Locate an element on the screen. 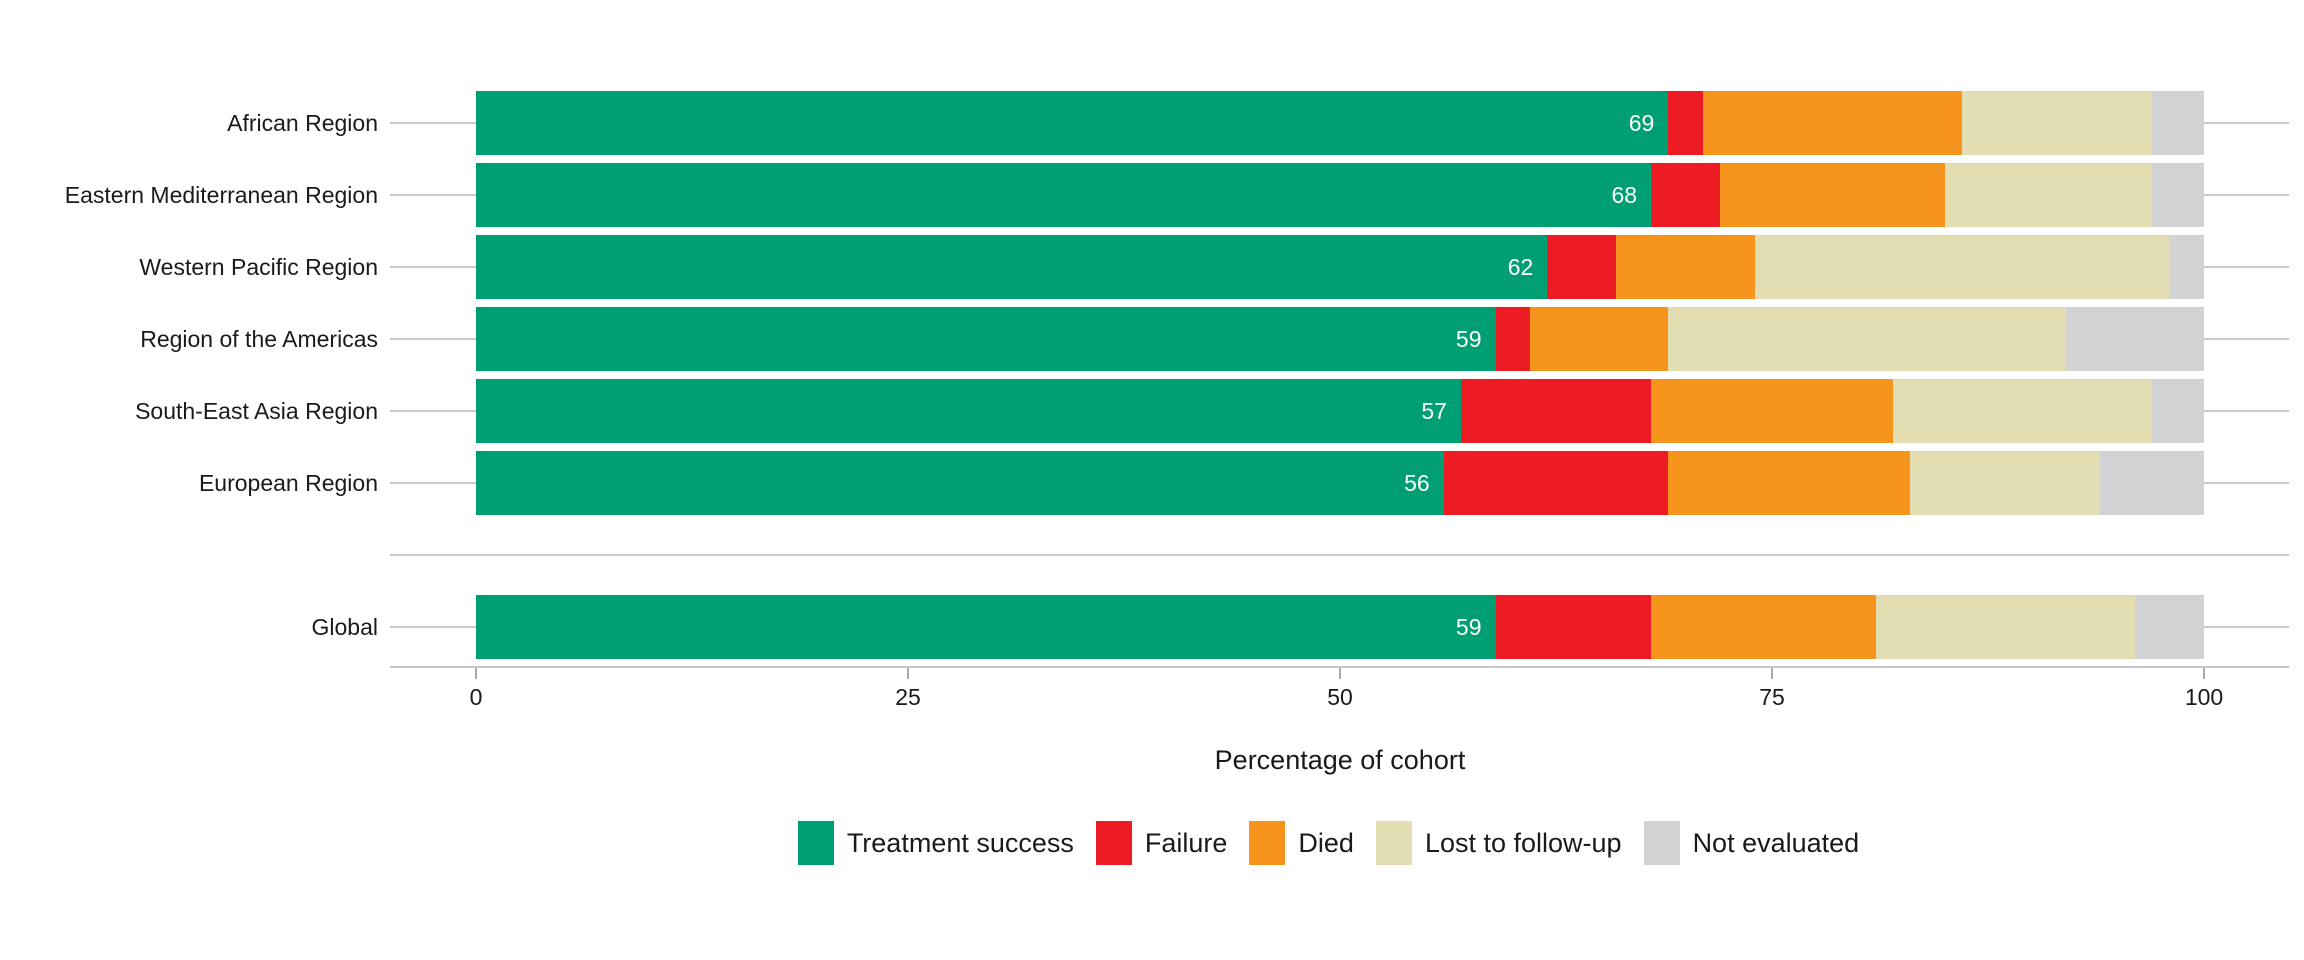 This screenshot has width=2304, height=960. legend-item-treatment-success: Treatment success is located at coordinates (946, 843).